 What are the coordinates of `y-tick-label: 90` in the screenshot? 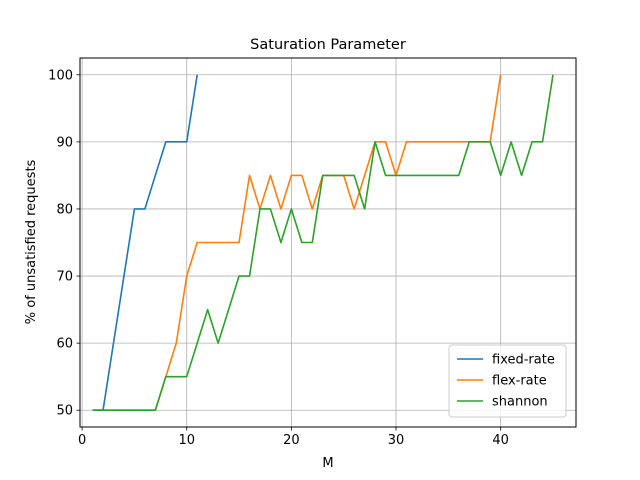 It's located at (64, 142).